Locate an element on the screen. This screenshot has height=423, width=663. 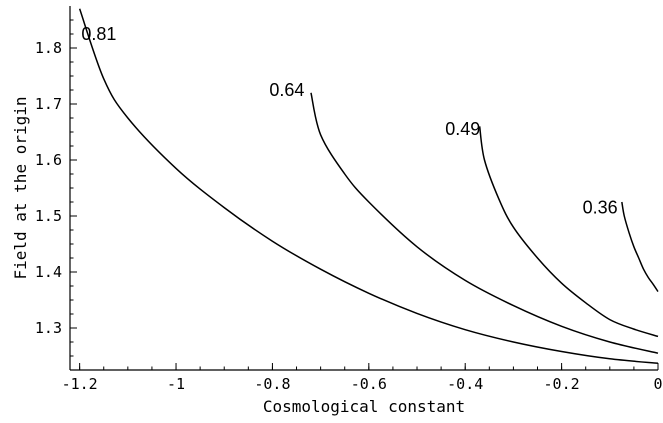
y-tick-label: 1.4 is located at coordinates (48, 272).